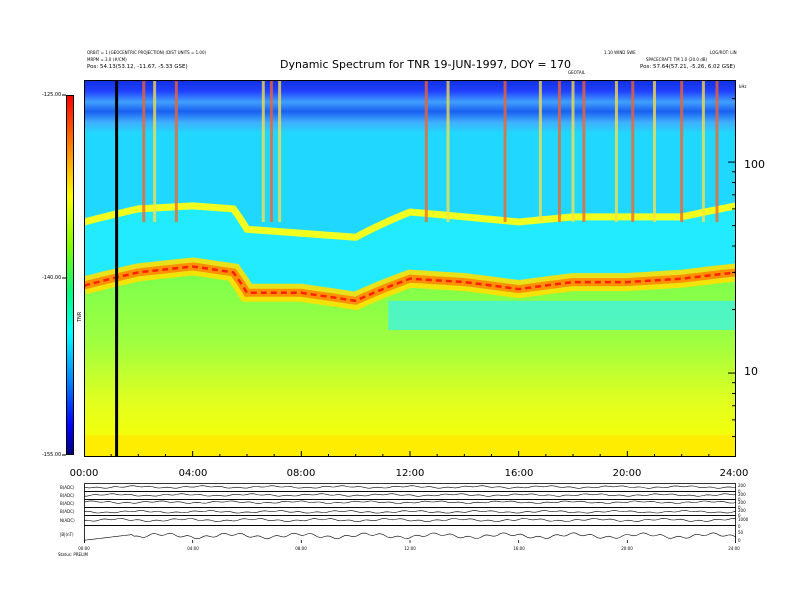  I want to click on header-left-line2: MRPM = 3.0 (#/CM), so click(107, 59).